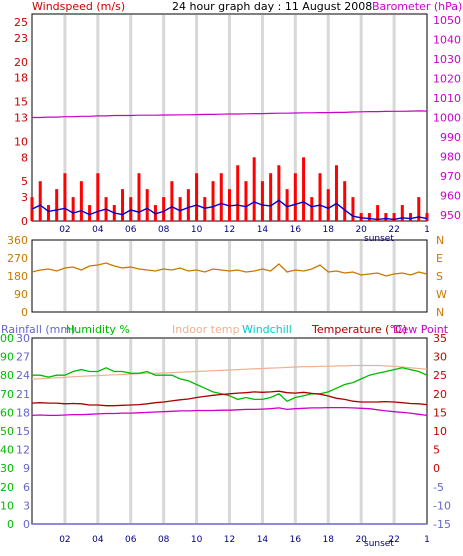 The image size is (463, 556). What do you see at coordinates (267, 329) in the screenshot?
I see `windchill-title: Windchill` at bounding box center [267, 329].